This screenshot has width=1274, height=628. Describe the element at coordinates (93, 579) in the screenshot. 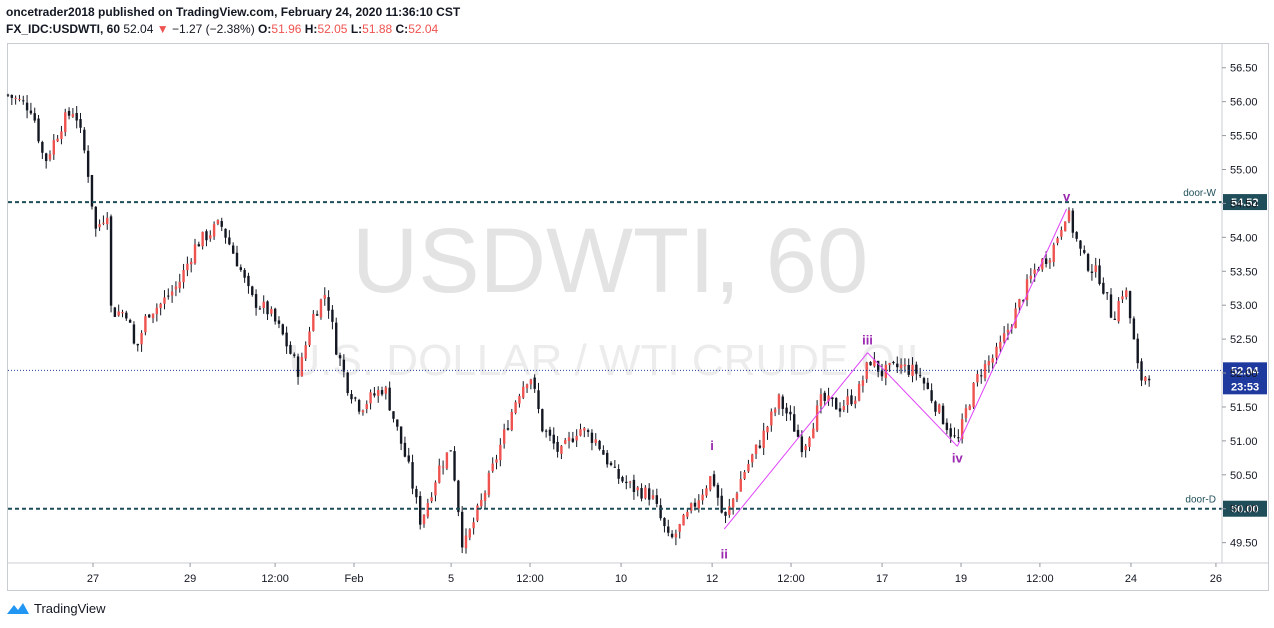

I see `time-tick-label: 27` at that location.